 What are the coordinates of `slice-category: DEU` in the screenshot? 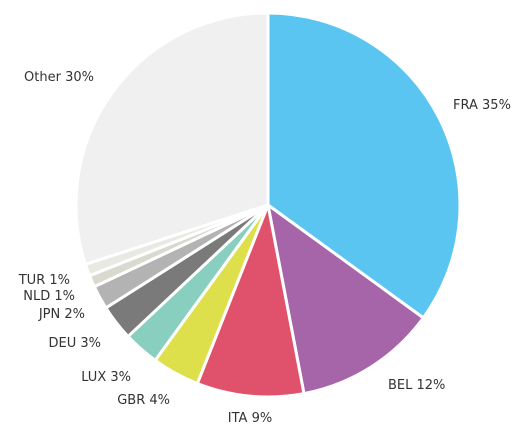 It's located at (62, 343).